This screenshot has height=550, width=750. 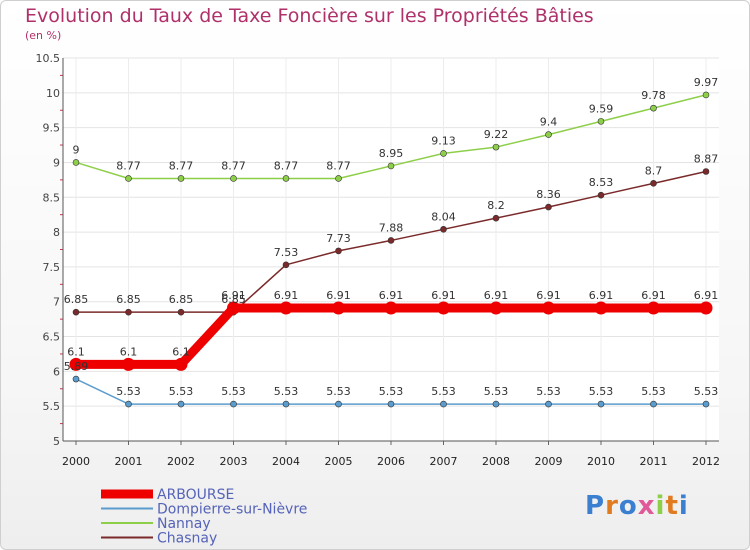 I want to click on data-label: 8.7, so click(x=654, y=170).